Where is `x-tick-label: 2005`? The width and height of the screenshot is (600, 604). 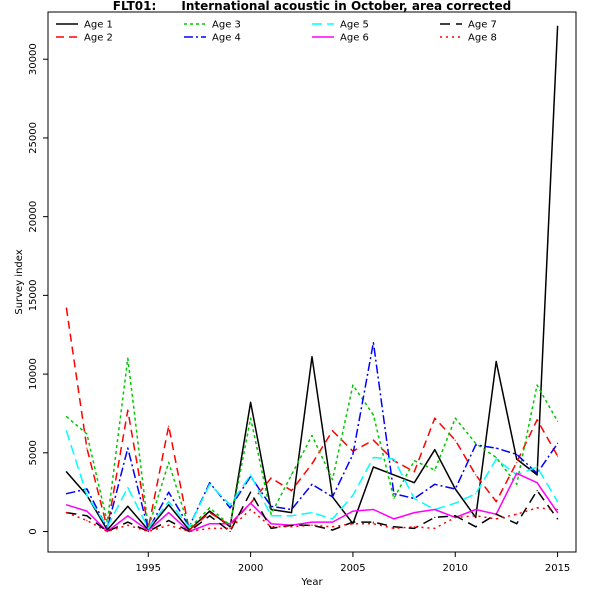
x-tick-label: 2005 is located at coordinates (352, 568).